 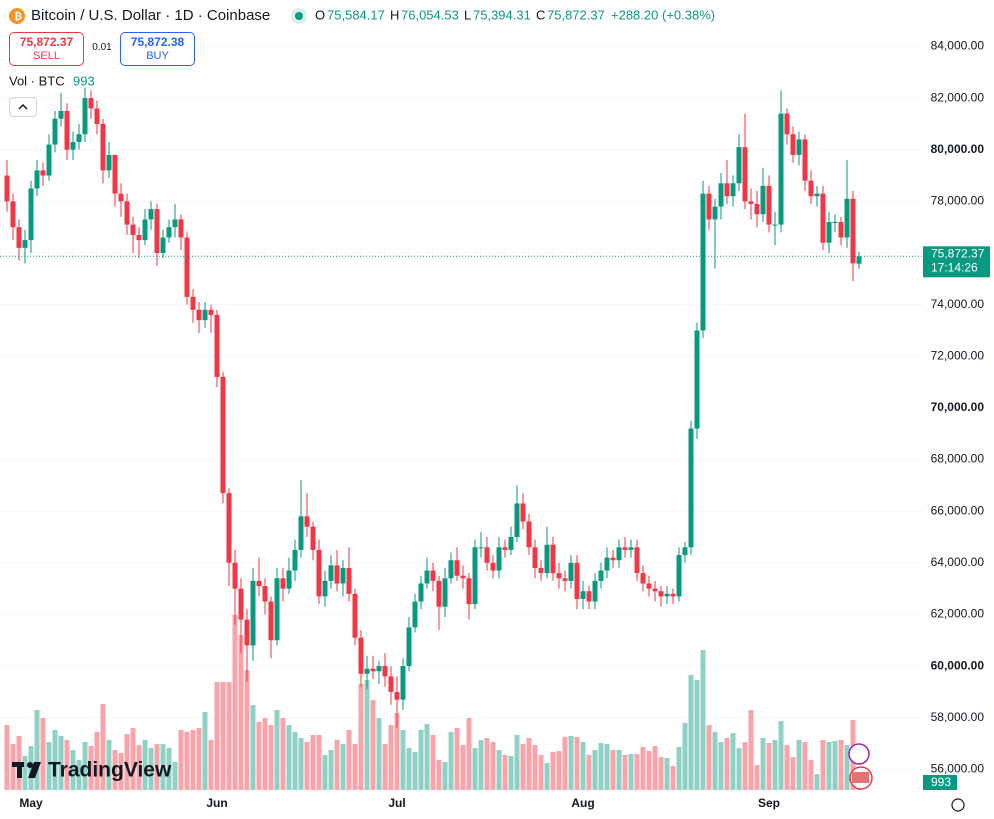 I want to click on y-tick-label: 62,000.00, so click(x=958, y=614).